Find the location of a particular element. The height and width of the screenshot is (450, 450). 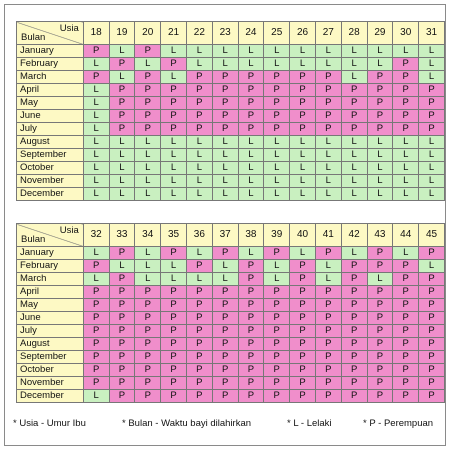

age-header-cell: 45 is located at coordinates (431, 235).